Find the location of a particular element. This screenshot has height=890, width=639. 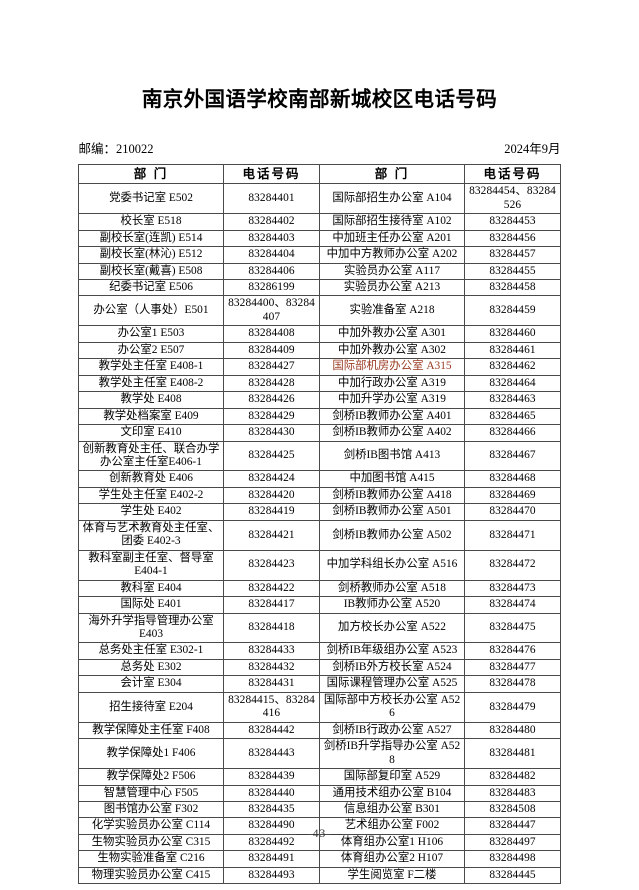

cell-phone-right: 83284469 is located at coordinates (512, 495).